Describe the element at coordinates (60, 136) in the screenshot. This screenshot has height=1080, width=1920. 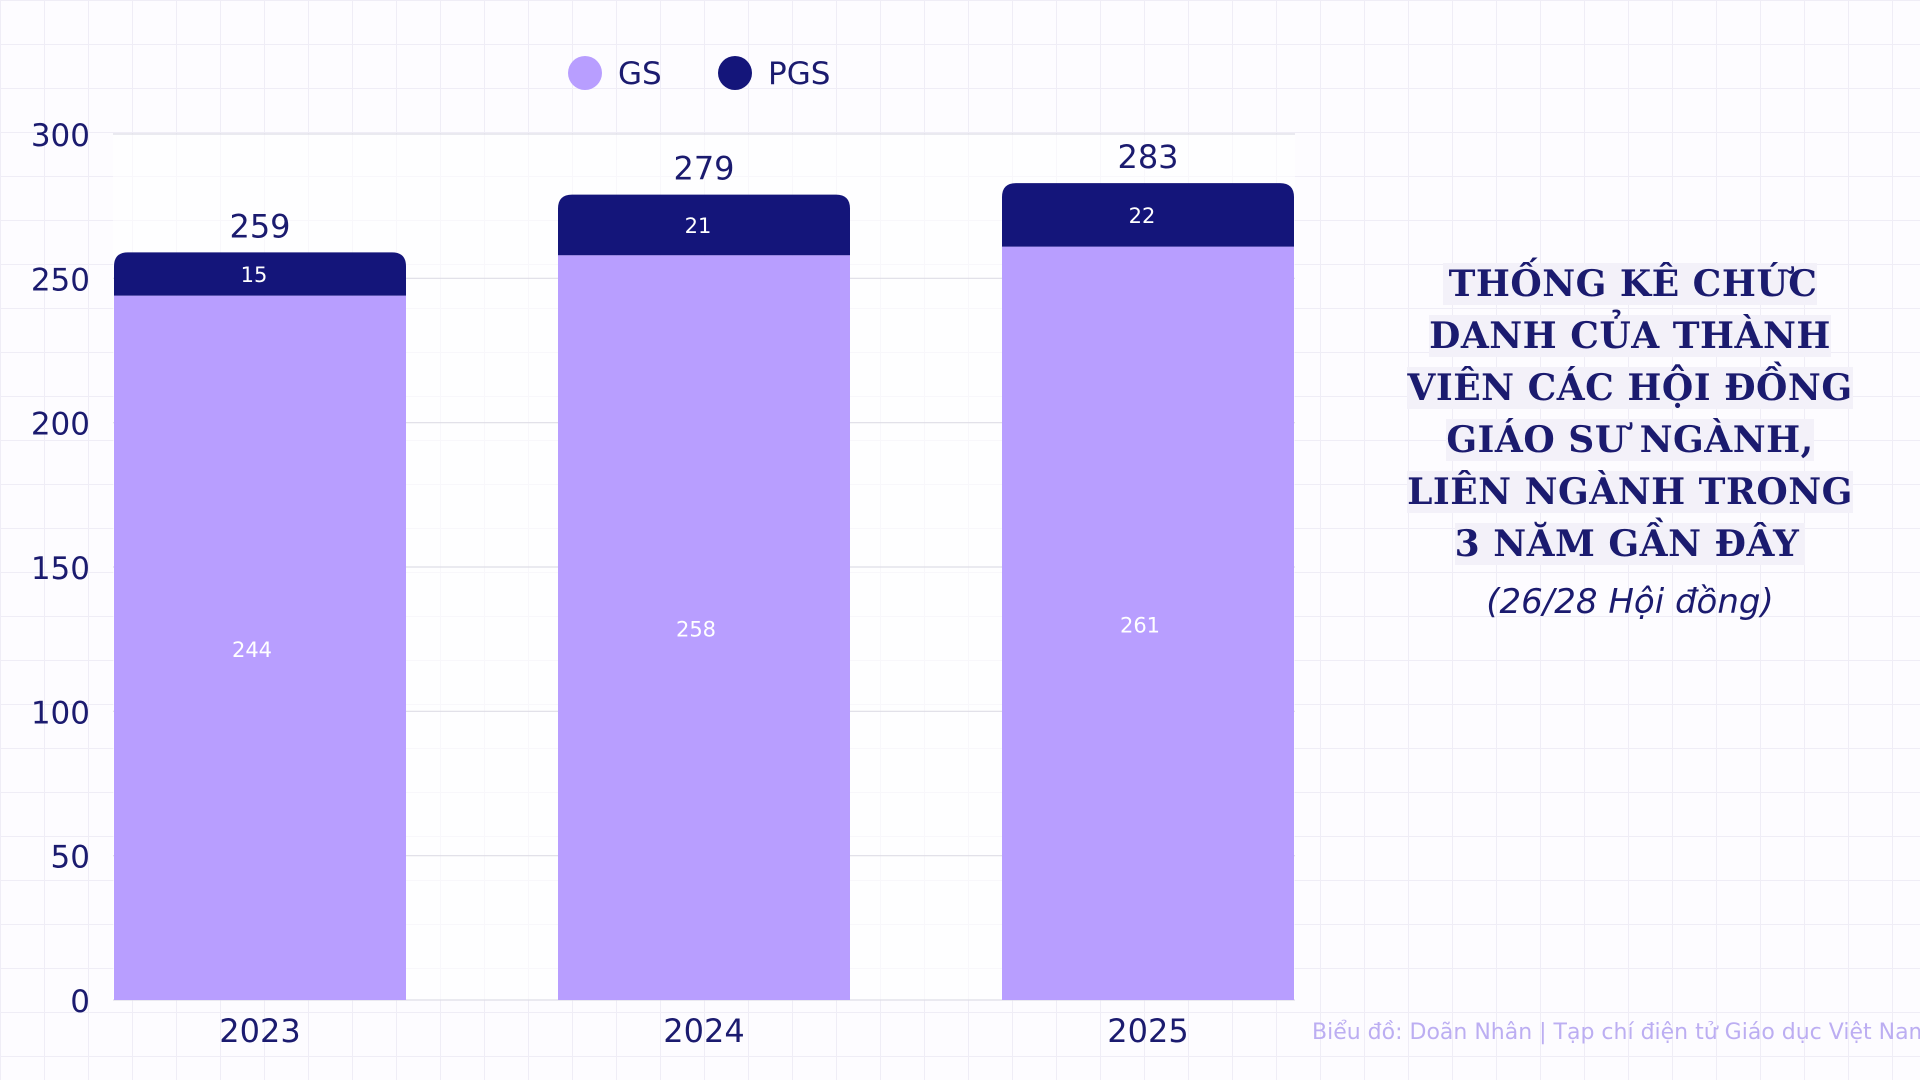
I see `y-tick-label: 300` at that location.